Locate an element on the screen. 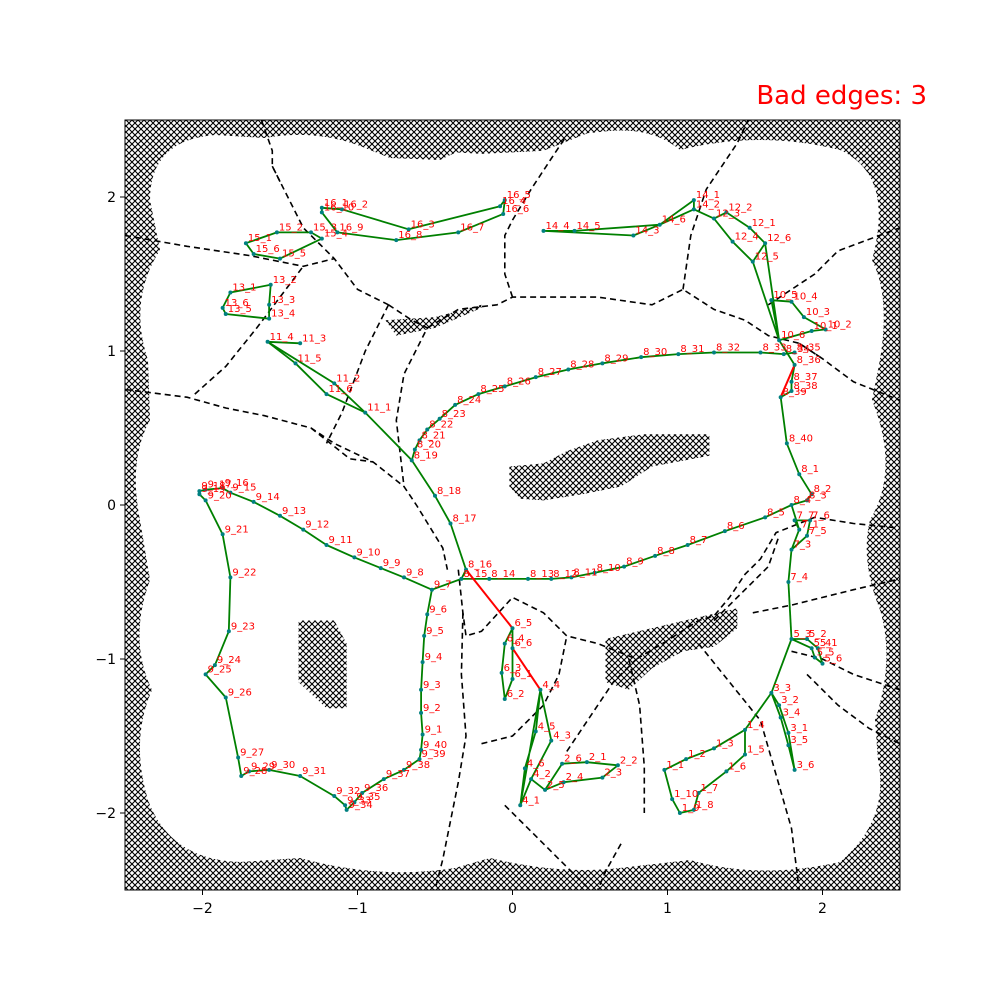  node-label-15_2: 15_2 is located at coordinates (291, 227).